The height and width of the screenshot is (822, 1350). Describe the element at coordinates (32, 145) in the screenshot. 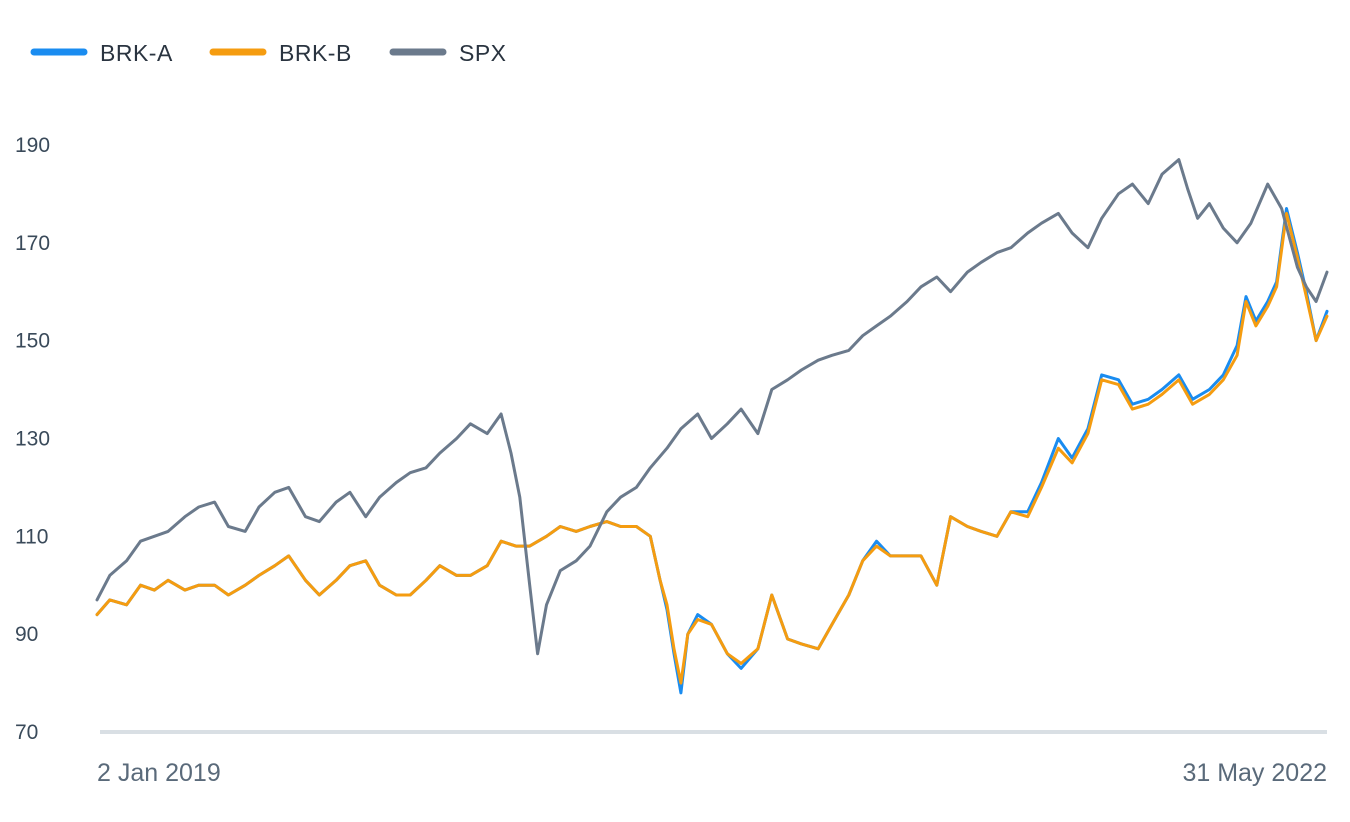

I see `y-tick-label: 190` at that location.